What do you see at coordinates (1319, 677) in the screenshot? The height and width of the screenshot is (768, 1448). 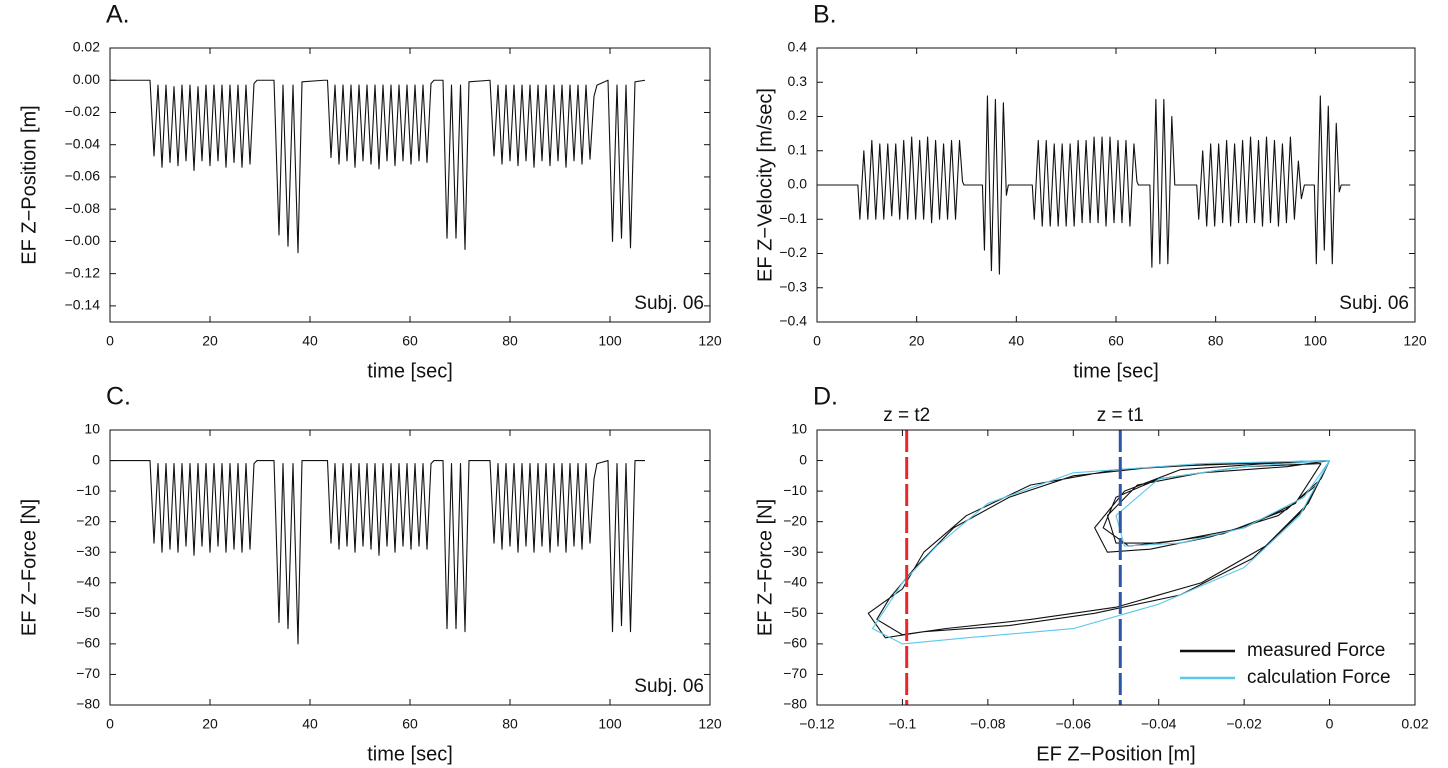 I see `legend-label: calculation Force` at bounding box center [1319, 677].